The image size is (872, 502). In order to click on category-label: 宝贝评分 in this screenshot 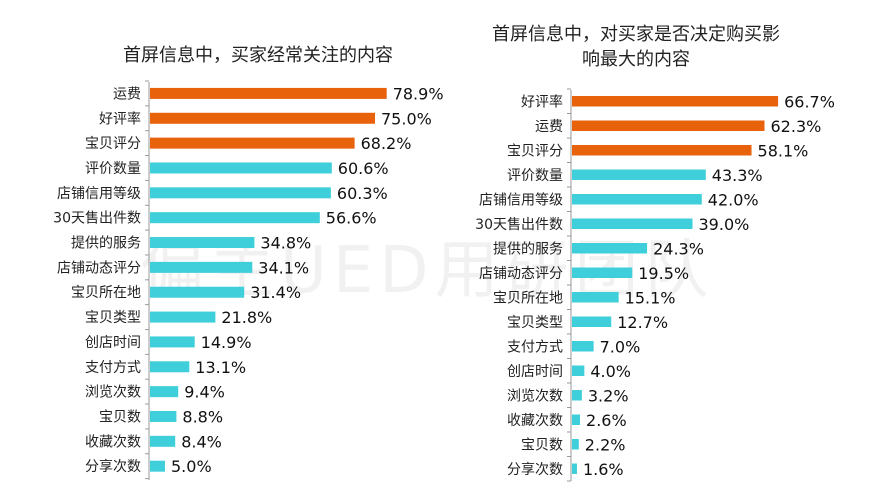, I will do `click(535, 151)`.